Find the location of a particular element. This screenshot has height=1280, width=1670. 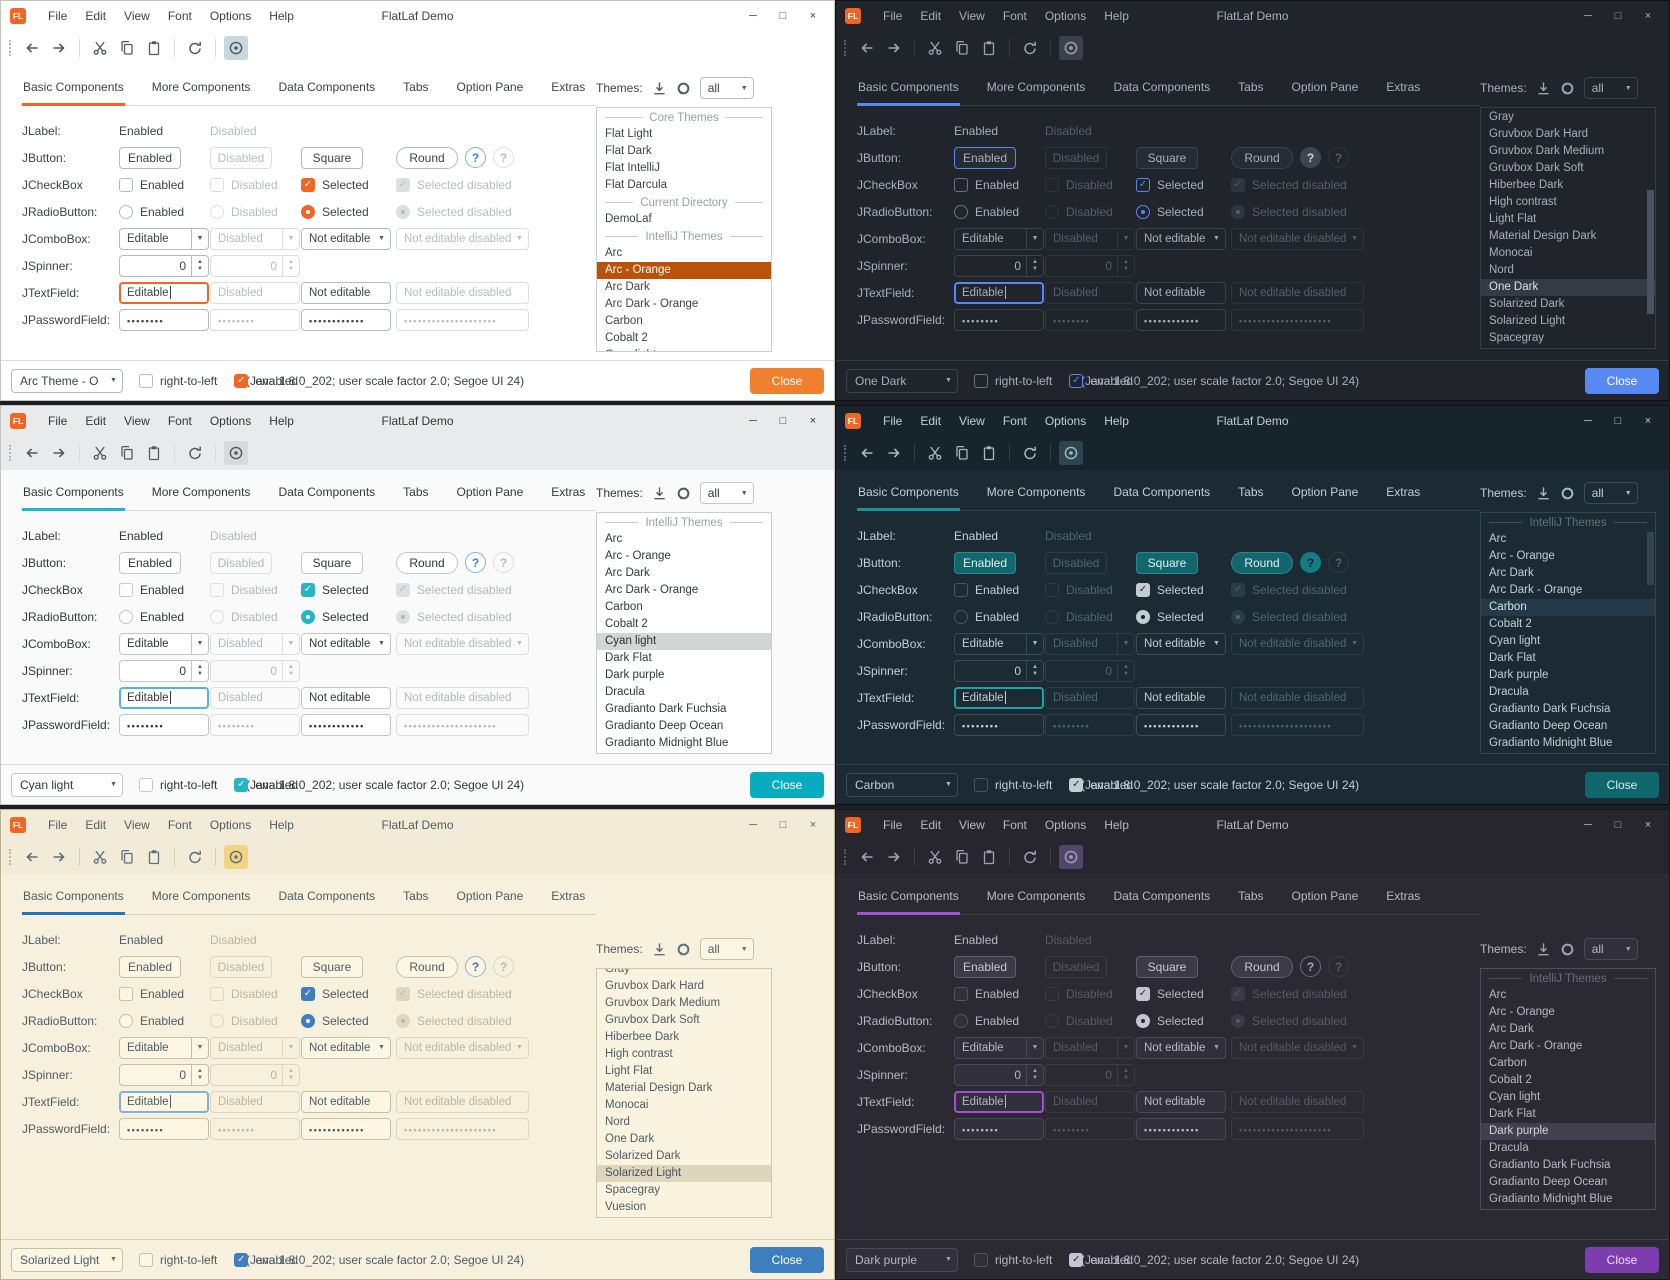

theme-item-gruvbox-dark-hard: Gruvbox Dark Hard is located at coordinates (1539, 134).